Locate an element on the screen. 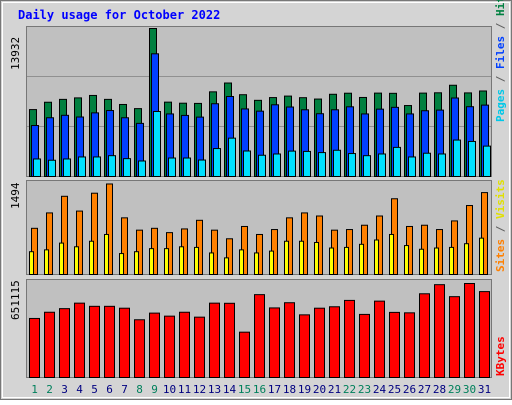 Image resolution: width=512 pixels, height=405 pixels. x-tick-label: 2 is located at coordinates (49, 389).